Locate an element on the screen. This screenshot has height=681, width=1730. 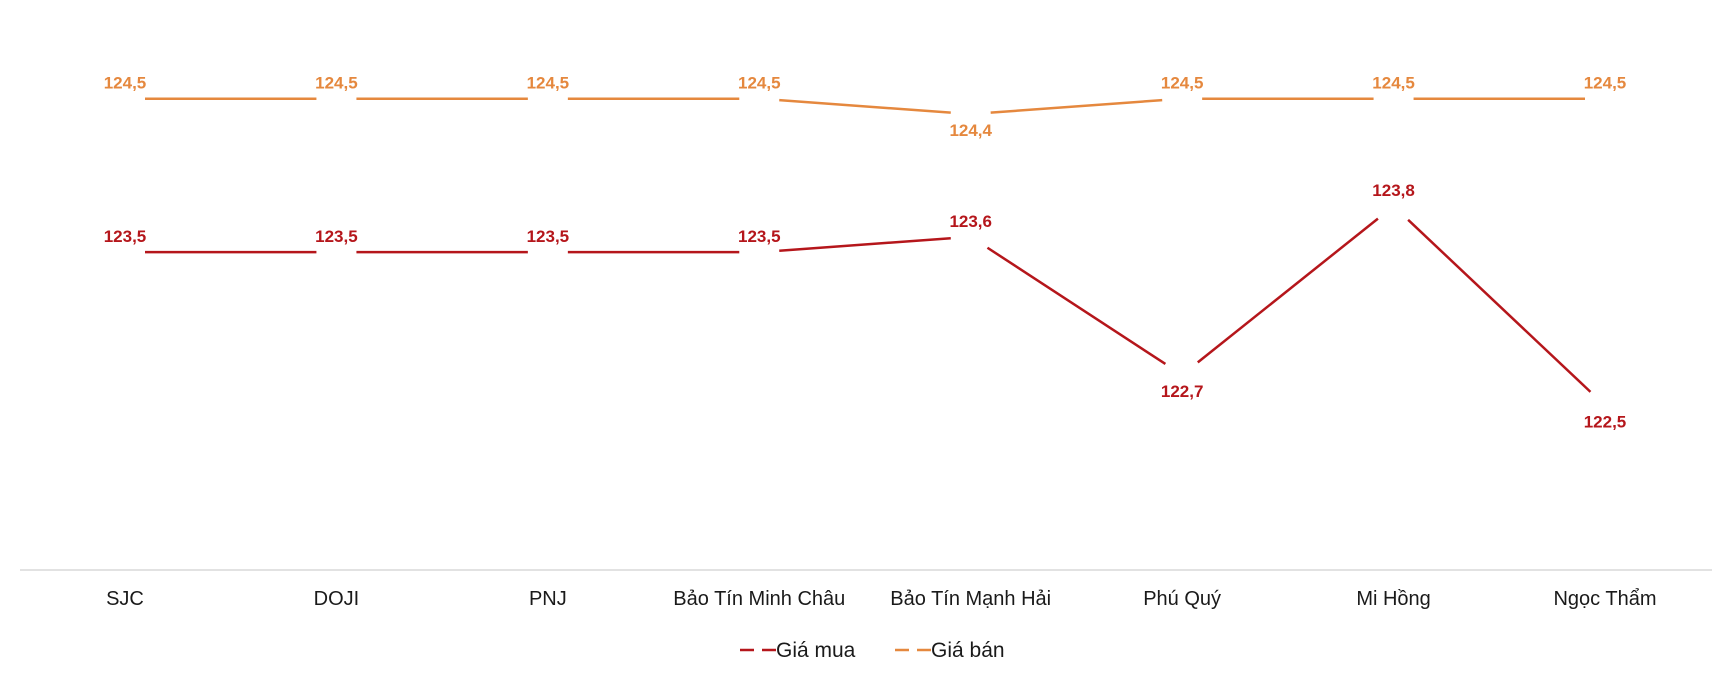
legend-label: Giá mua is located at coordinates (816, 650).